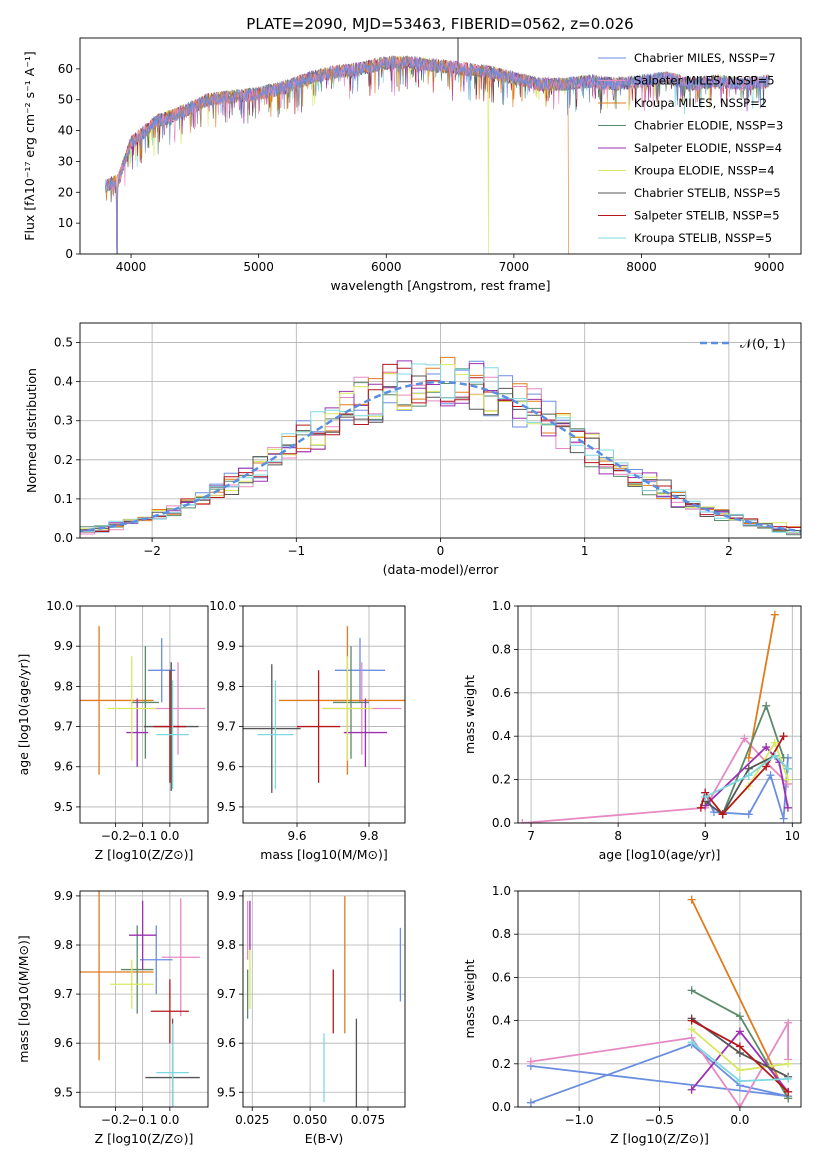 The height and width of the screenshot is (1170, 819). I want to click on x-tick-label: 2, so click(729, 551).